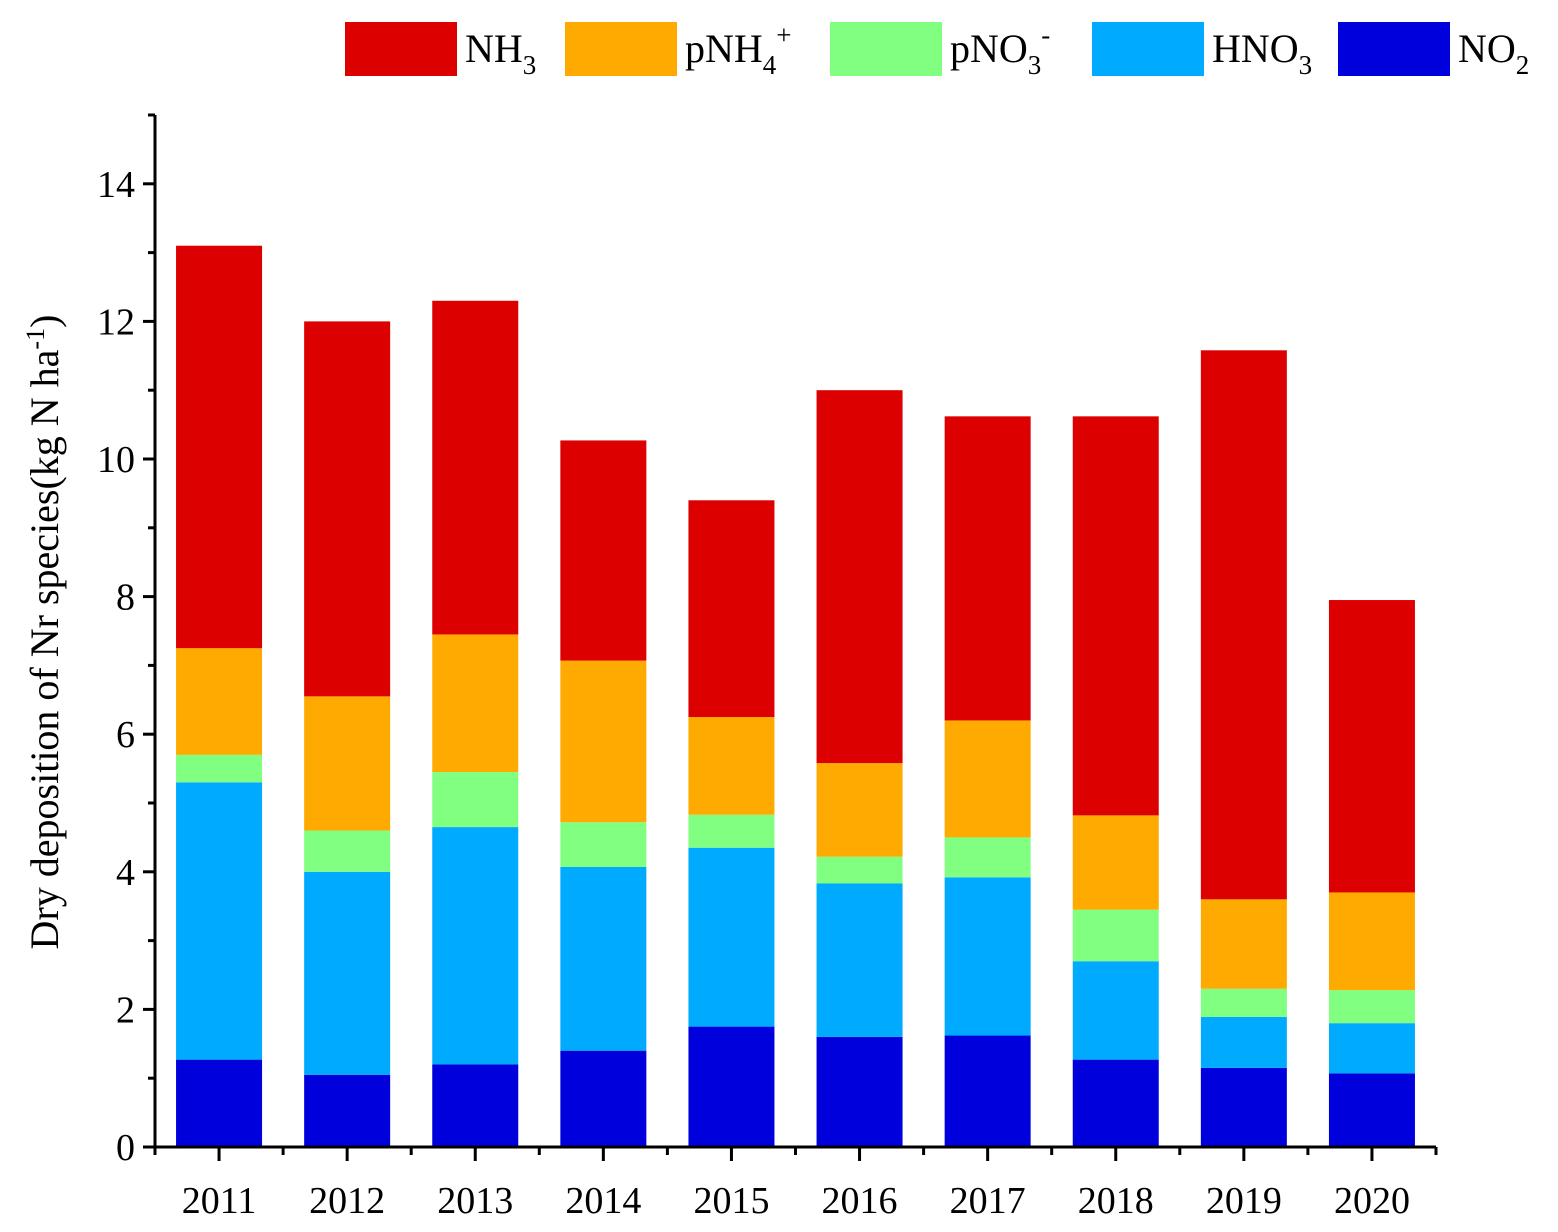 The image size is (1558, 1232). What do you see at coordinates (1243, 625) in the screenshot?
I see `bar-segment-NH3-2019` at bounding box center [1243, 625].